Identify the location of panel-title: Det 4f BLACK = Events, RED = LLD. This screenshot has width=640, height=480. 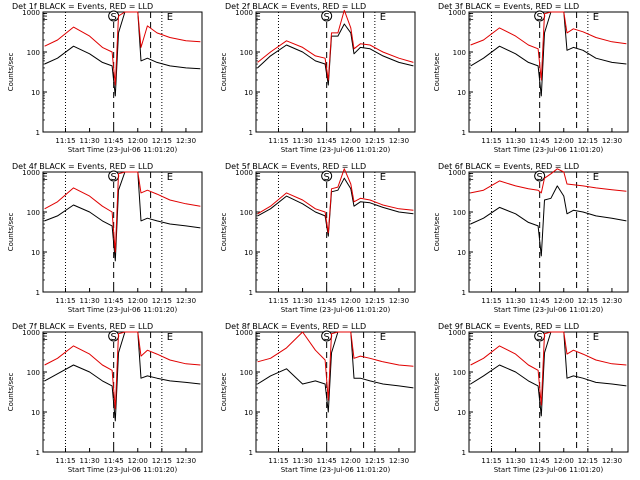
(82, 166).